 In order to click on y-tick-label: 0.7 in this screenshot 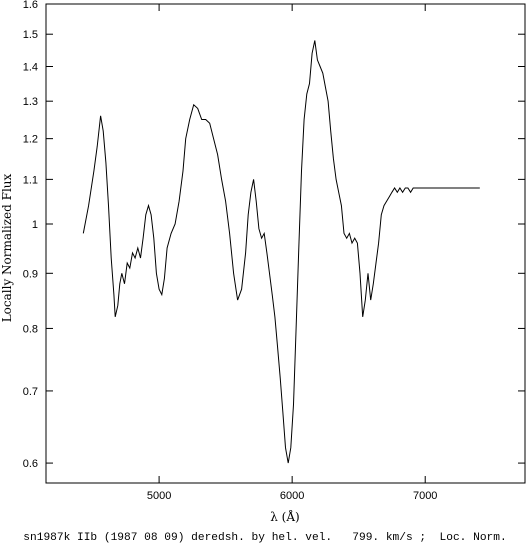, I will do `click(30, 392)`.